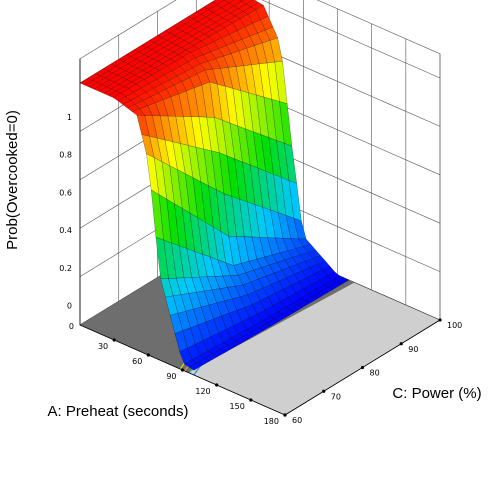 This screenshot has height=500, width=500. What do you see at coordinates (65, 230) in the screenshot?
I see `z-tick-label-2: 0.4` at bounding box center [65, 230].